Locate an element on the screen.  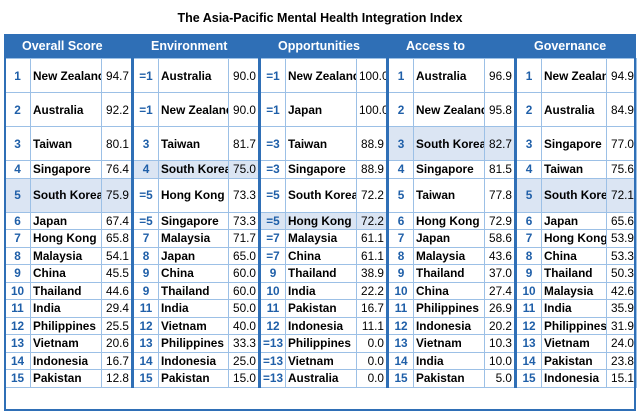
rank-cell: =13 is located at coordinates (272, 360).